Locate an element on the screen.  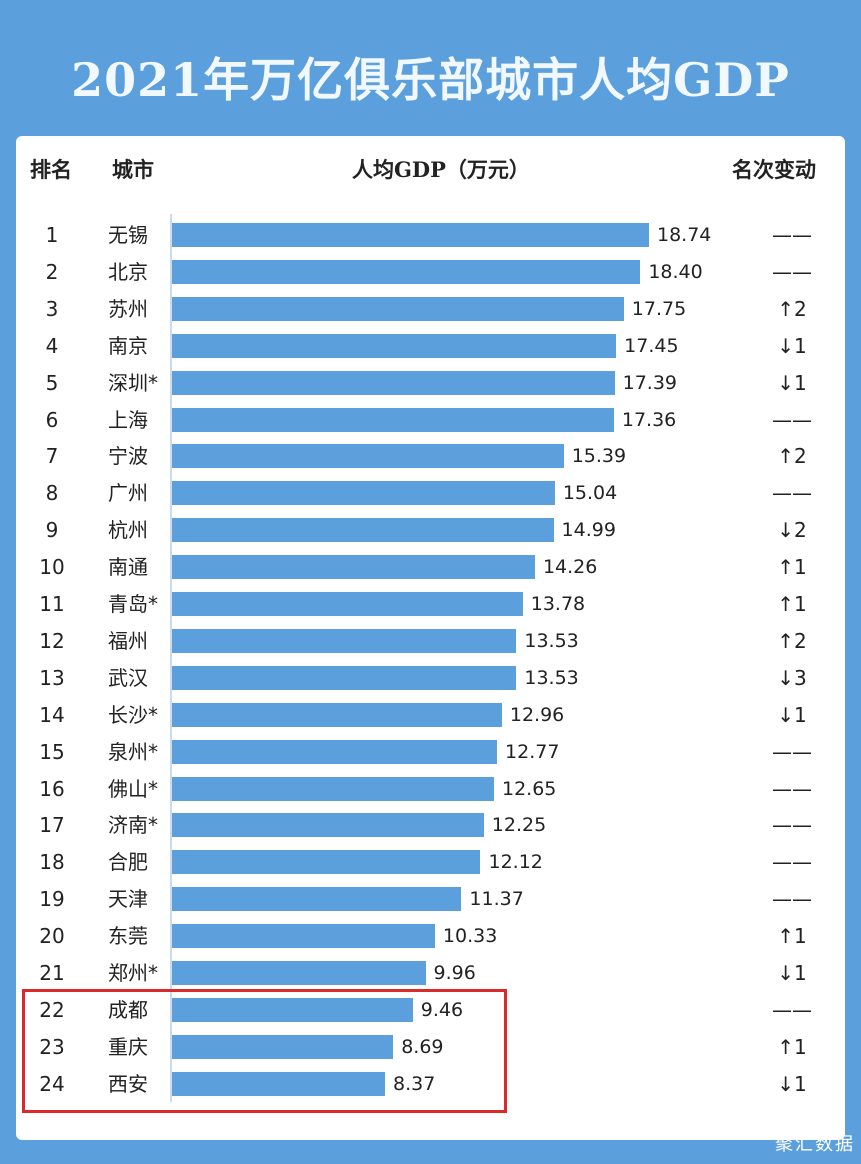
value-label: 18.74 is located at coordinates (684, 235).